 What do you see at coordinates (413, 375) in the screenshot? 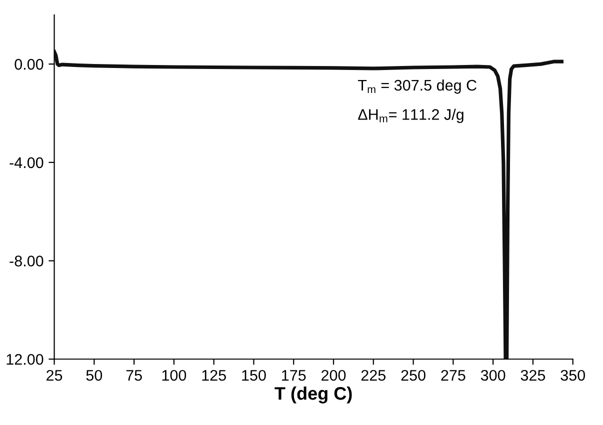
I see `x-tick-label: 250` at bounding box center [413, 375].